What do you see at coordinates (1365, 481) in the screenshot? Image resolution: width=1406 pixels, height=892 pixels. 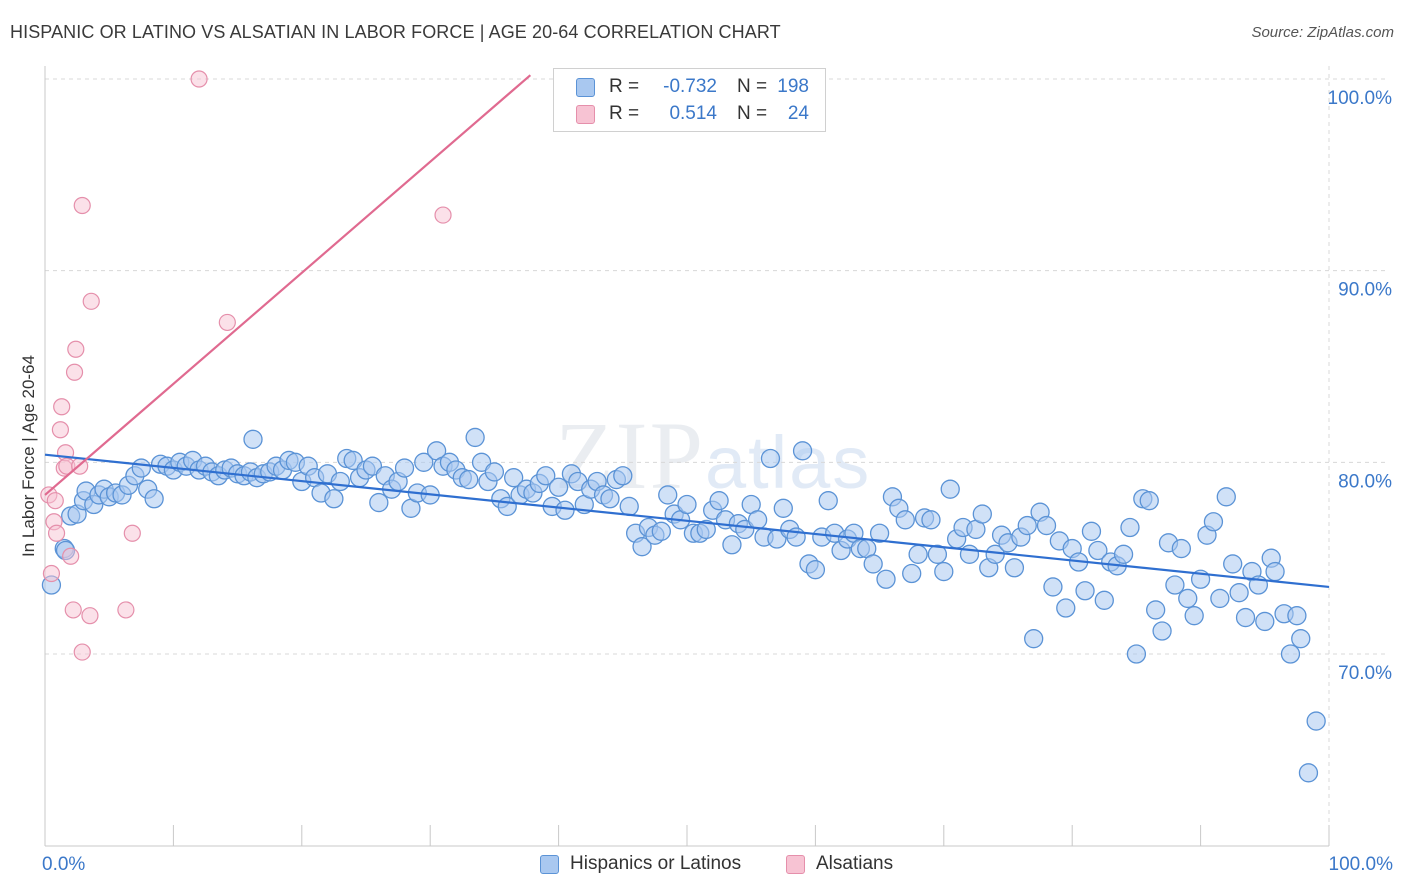 I see `y-tick-label: 80.0%` at bounding box center [1365, 481].